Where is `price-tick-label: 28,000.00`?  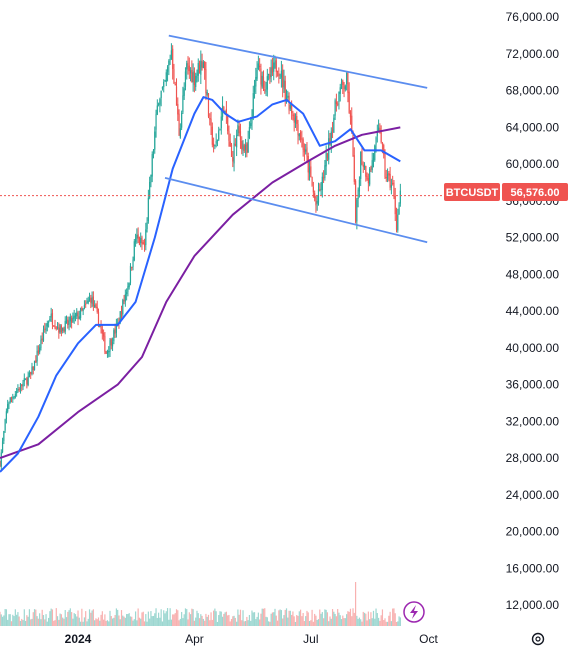
price-tick-label: 28,000.00 is located at coordinates (533, 458).